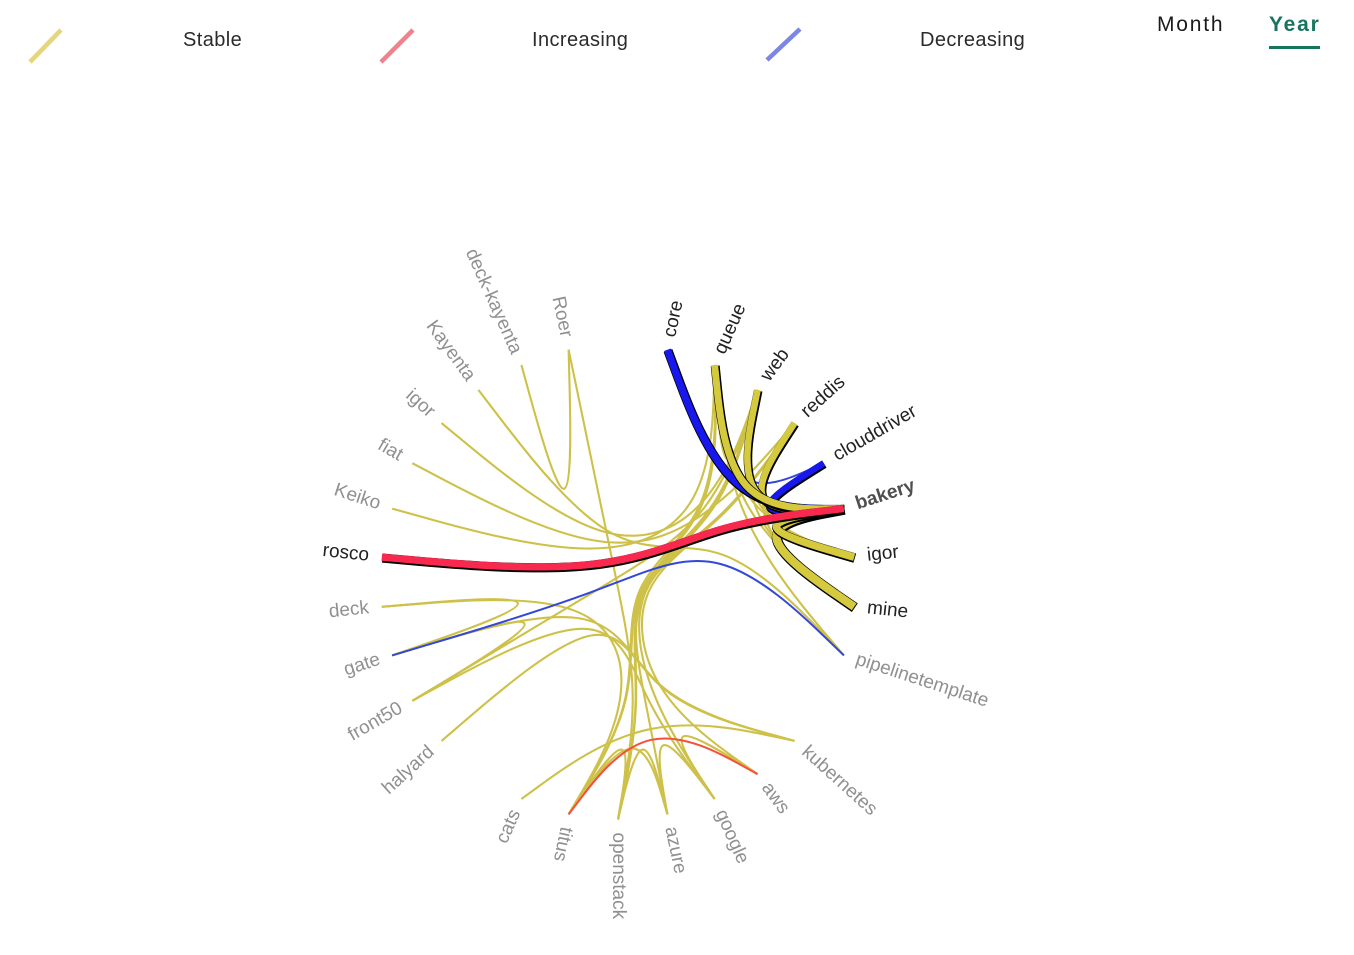  I want to click on svg-text: rosco, so click(346, 553).